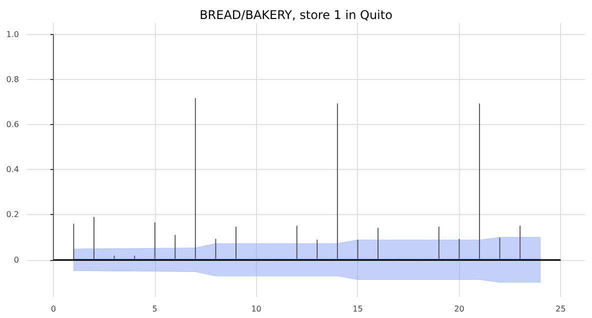  Describe the element at coordinates (357, 309) in the screenshot. I see `x-tick-label: 15` at that location.